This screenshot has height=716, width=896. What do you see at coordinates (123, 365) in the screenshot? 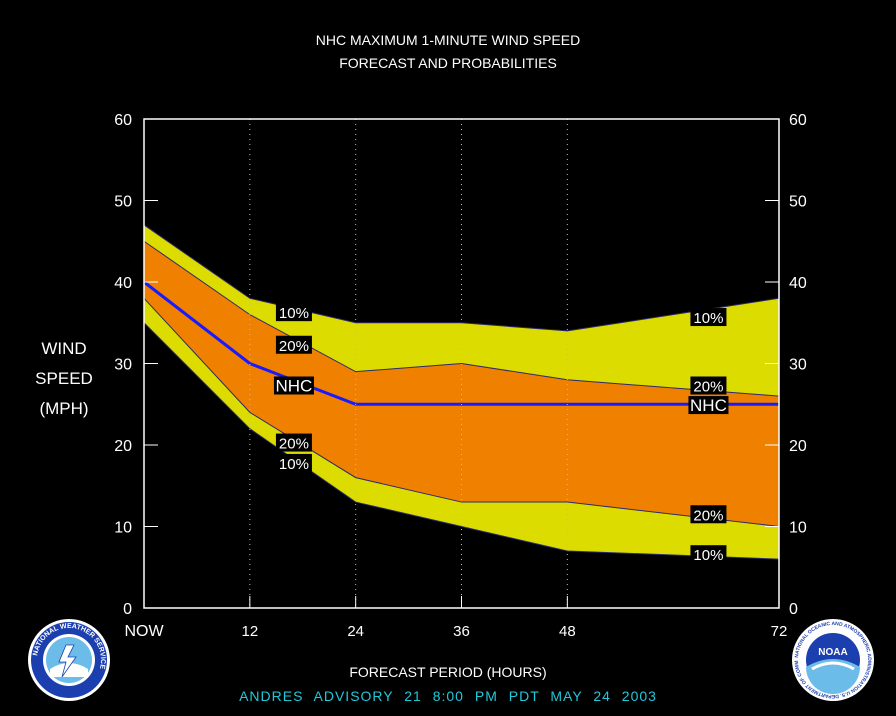
I see `y-tick-label-left: 30` at bounding box center [123, 365].